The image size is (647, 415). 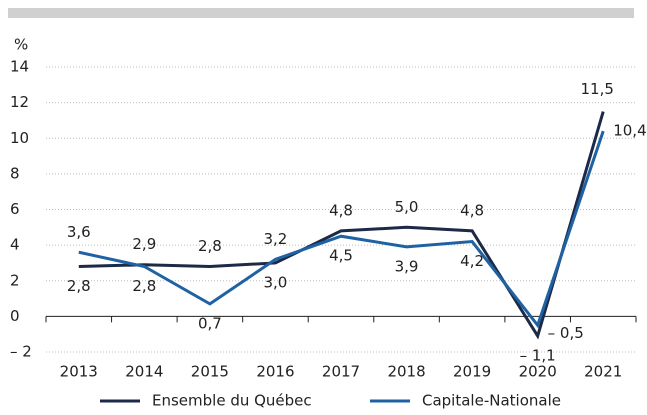 What do you see at coordinates (566, 333) in the screenshot?
I see `value-label: – 0,5` at bounding box center [566, 333].